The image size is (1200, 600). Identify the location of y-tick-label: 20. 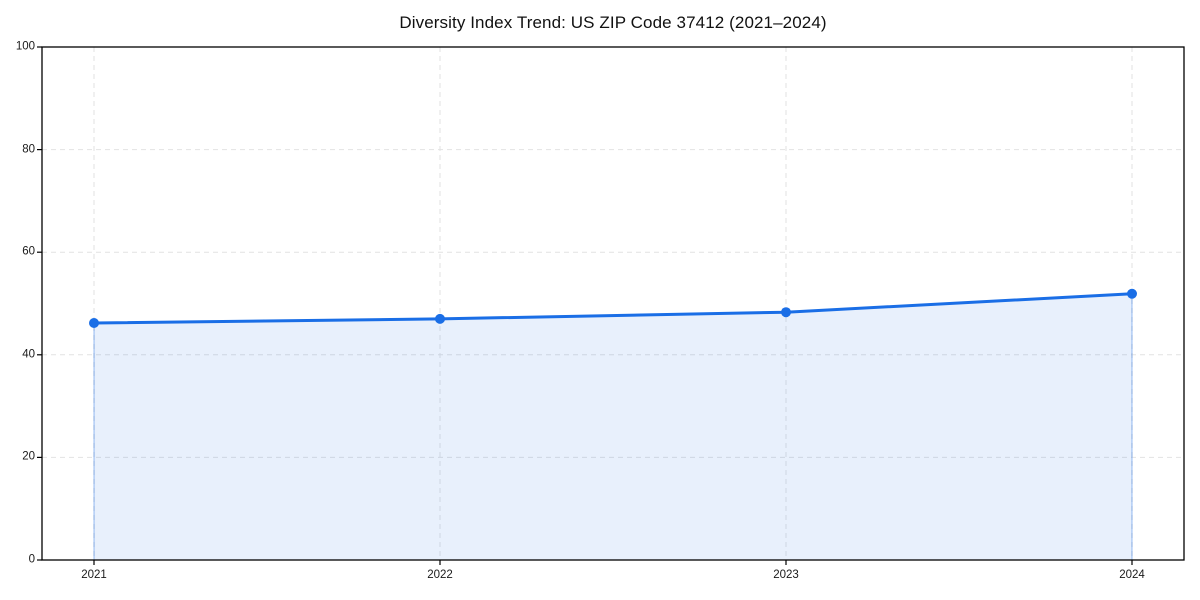
(28, 456).